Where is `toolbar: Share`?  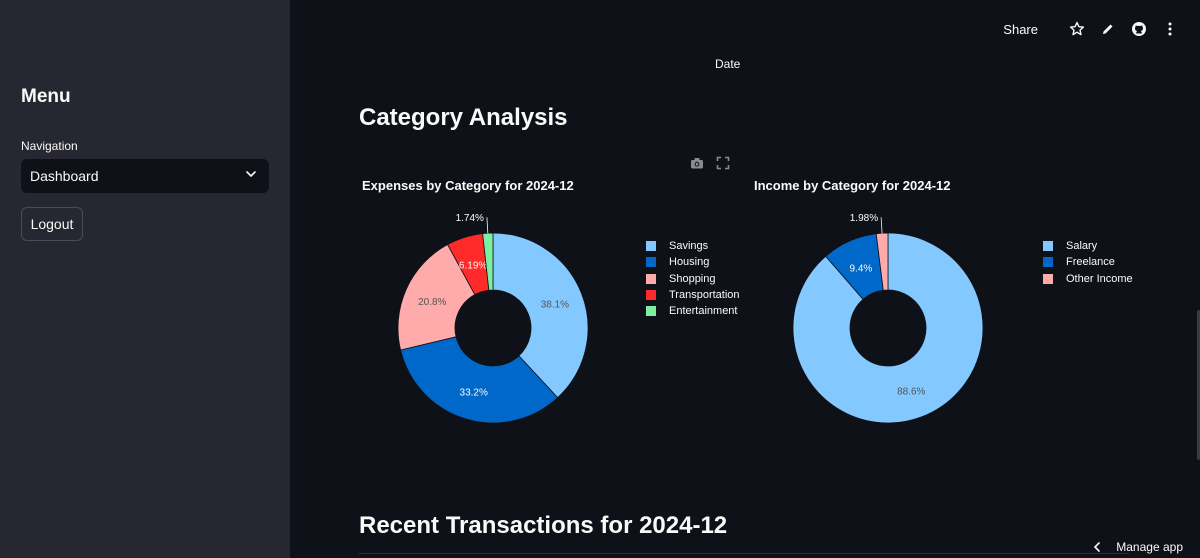 toolbar: Share is located at coordinates (1090, 29).